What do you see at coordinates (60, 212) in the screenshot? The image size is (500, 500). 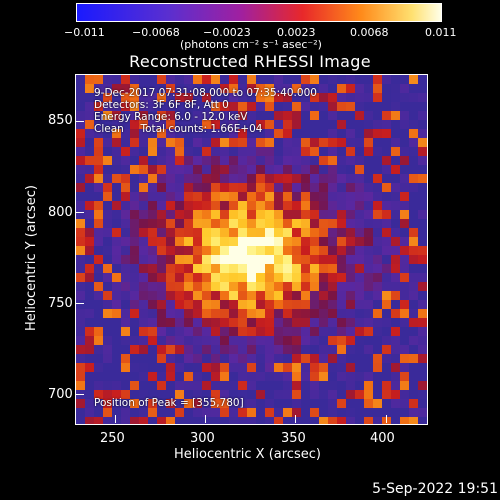 I see `y-tick: 800` at bounding box center [60, 212].